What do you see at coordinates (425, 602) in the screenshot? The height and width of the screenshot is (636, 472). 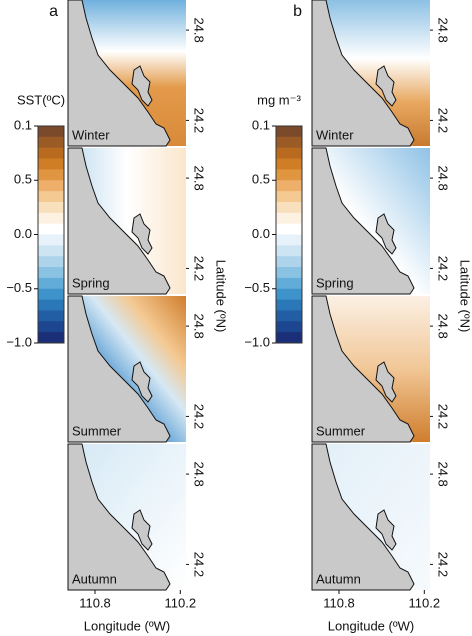 I see `x-tick-label: 110.2` at bounding box center [425, 602].